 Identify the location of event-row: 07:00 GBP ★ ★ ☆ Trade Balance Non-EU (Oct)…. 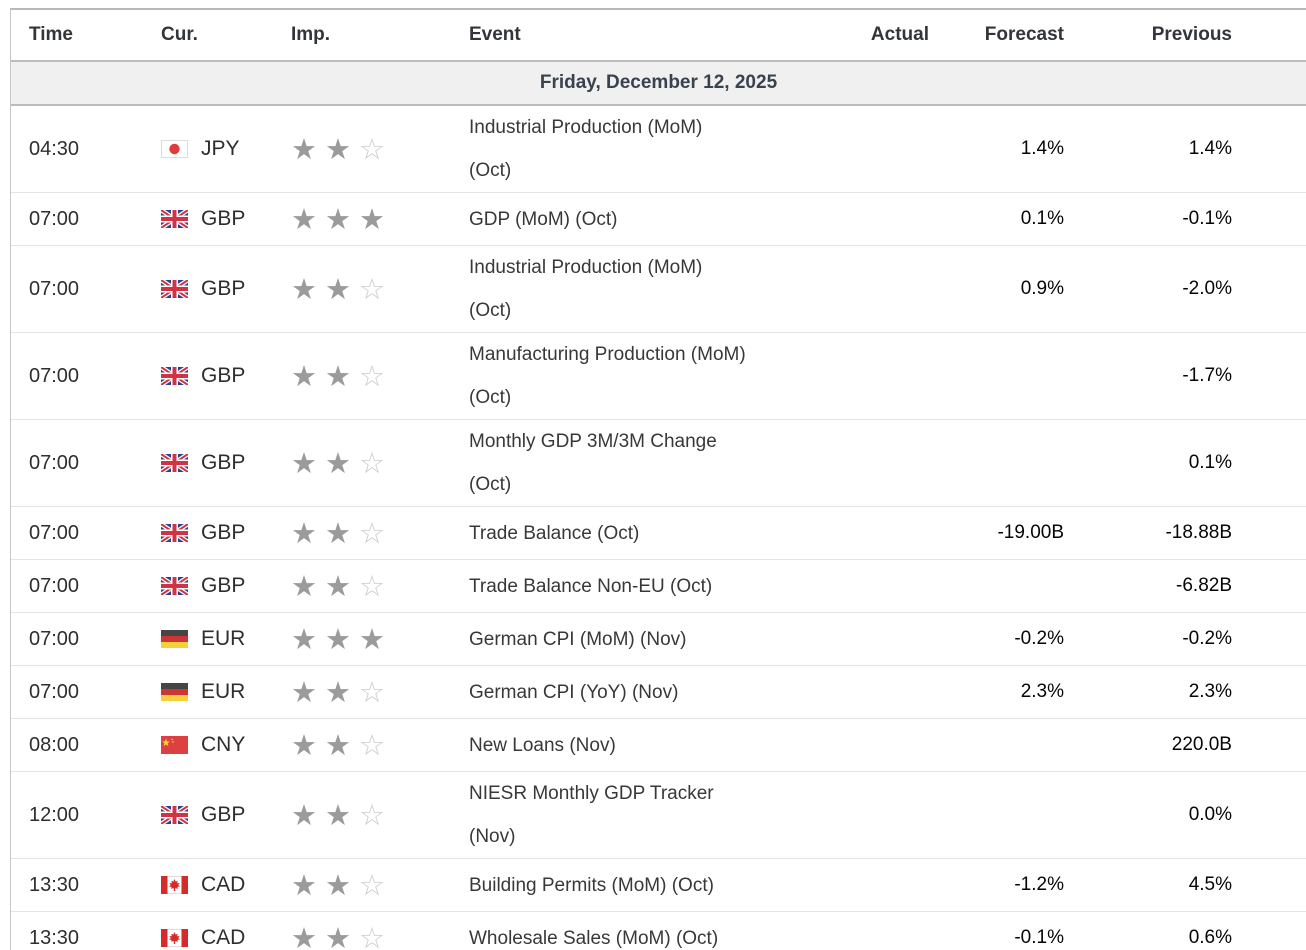
(658, 586).